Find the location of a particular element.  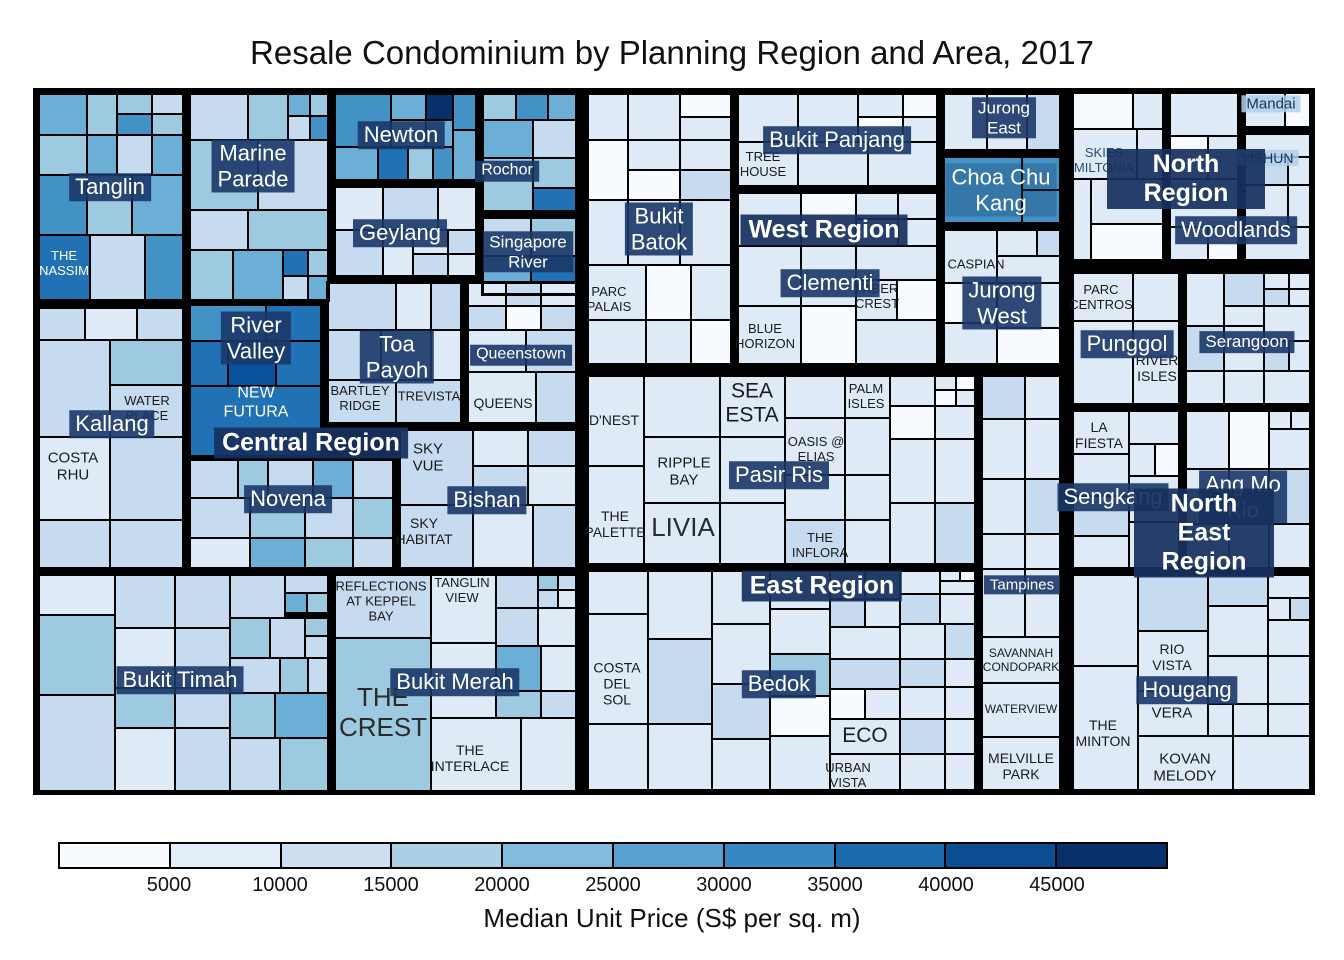

treemap-cell-rochor is located at coordinates (507, 185).